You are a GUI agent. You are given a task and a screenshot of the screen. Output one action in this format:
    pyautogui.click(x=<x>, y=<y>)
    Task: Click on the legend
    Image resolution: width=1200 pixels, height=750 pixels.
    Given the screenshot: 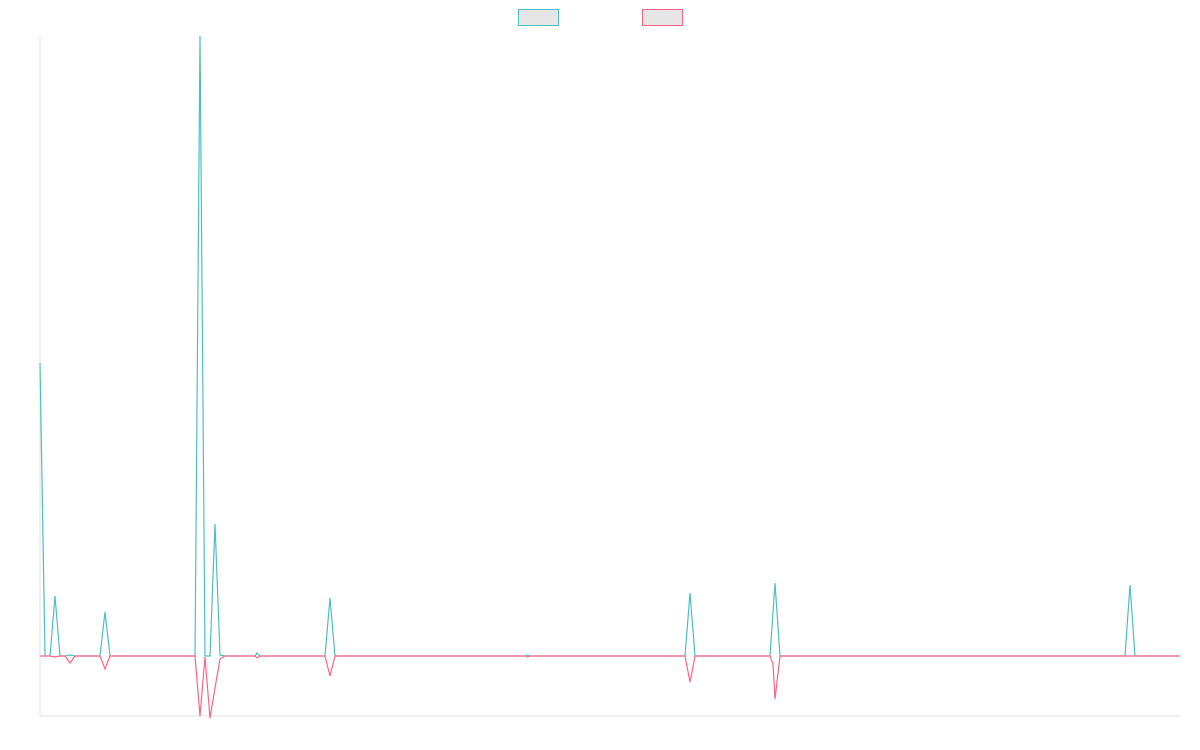 What is the action you would take?
    pyautogui.click(x=600, y=17)
    